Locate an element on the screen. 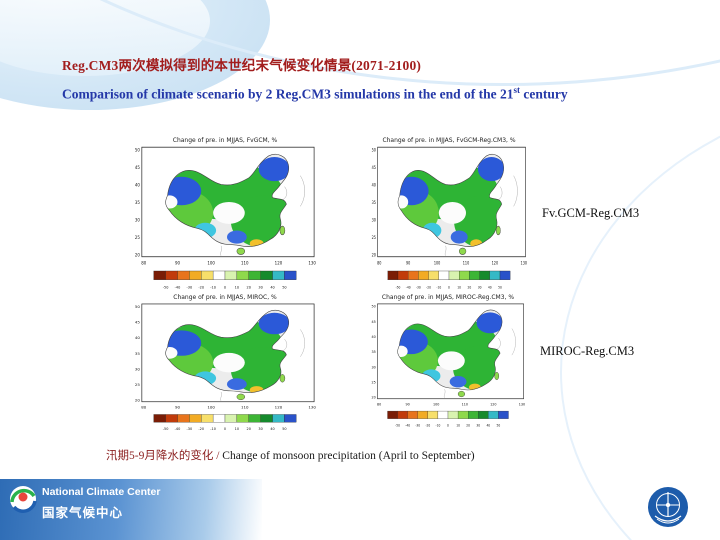  org-name-cn: 国家气候中心 is located at coordinates (83, 513).